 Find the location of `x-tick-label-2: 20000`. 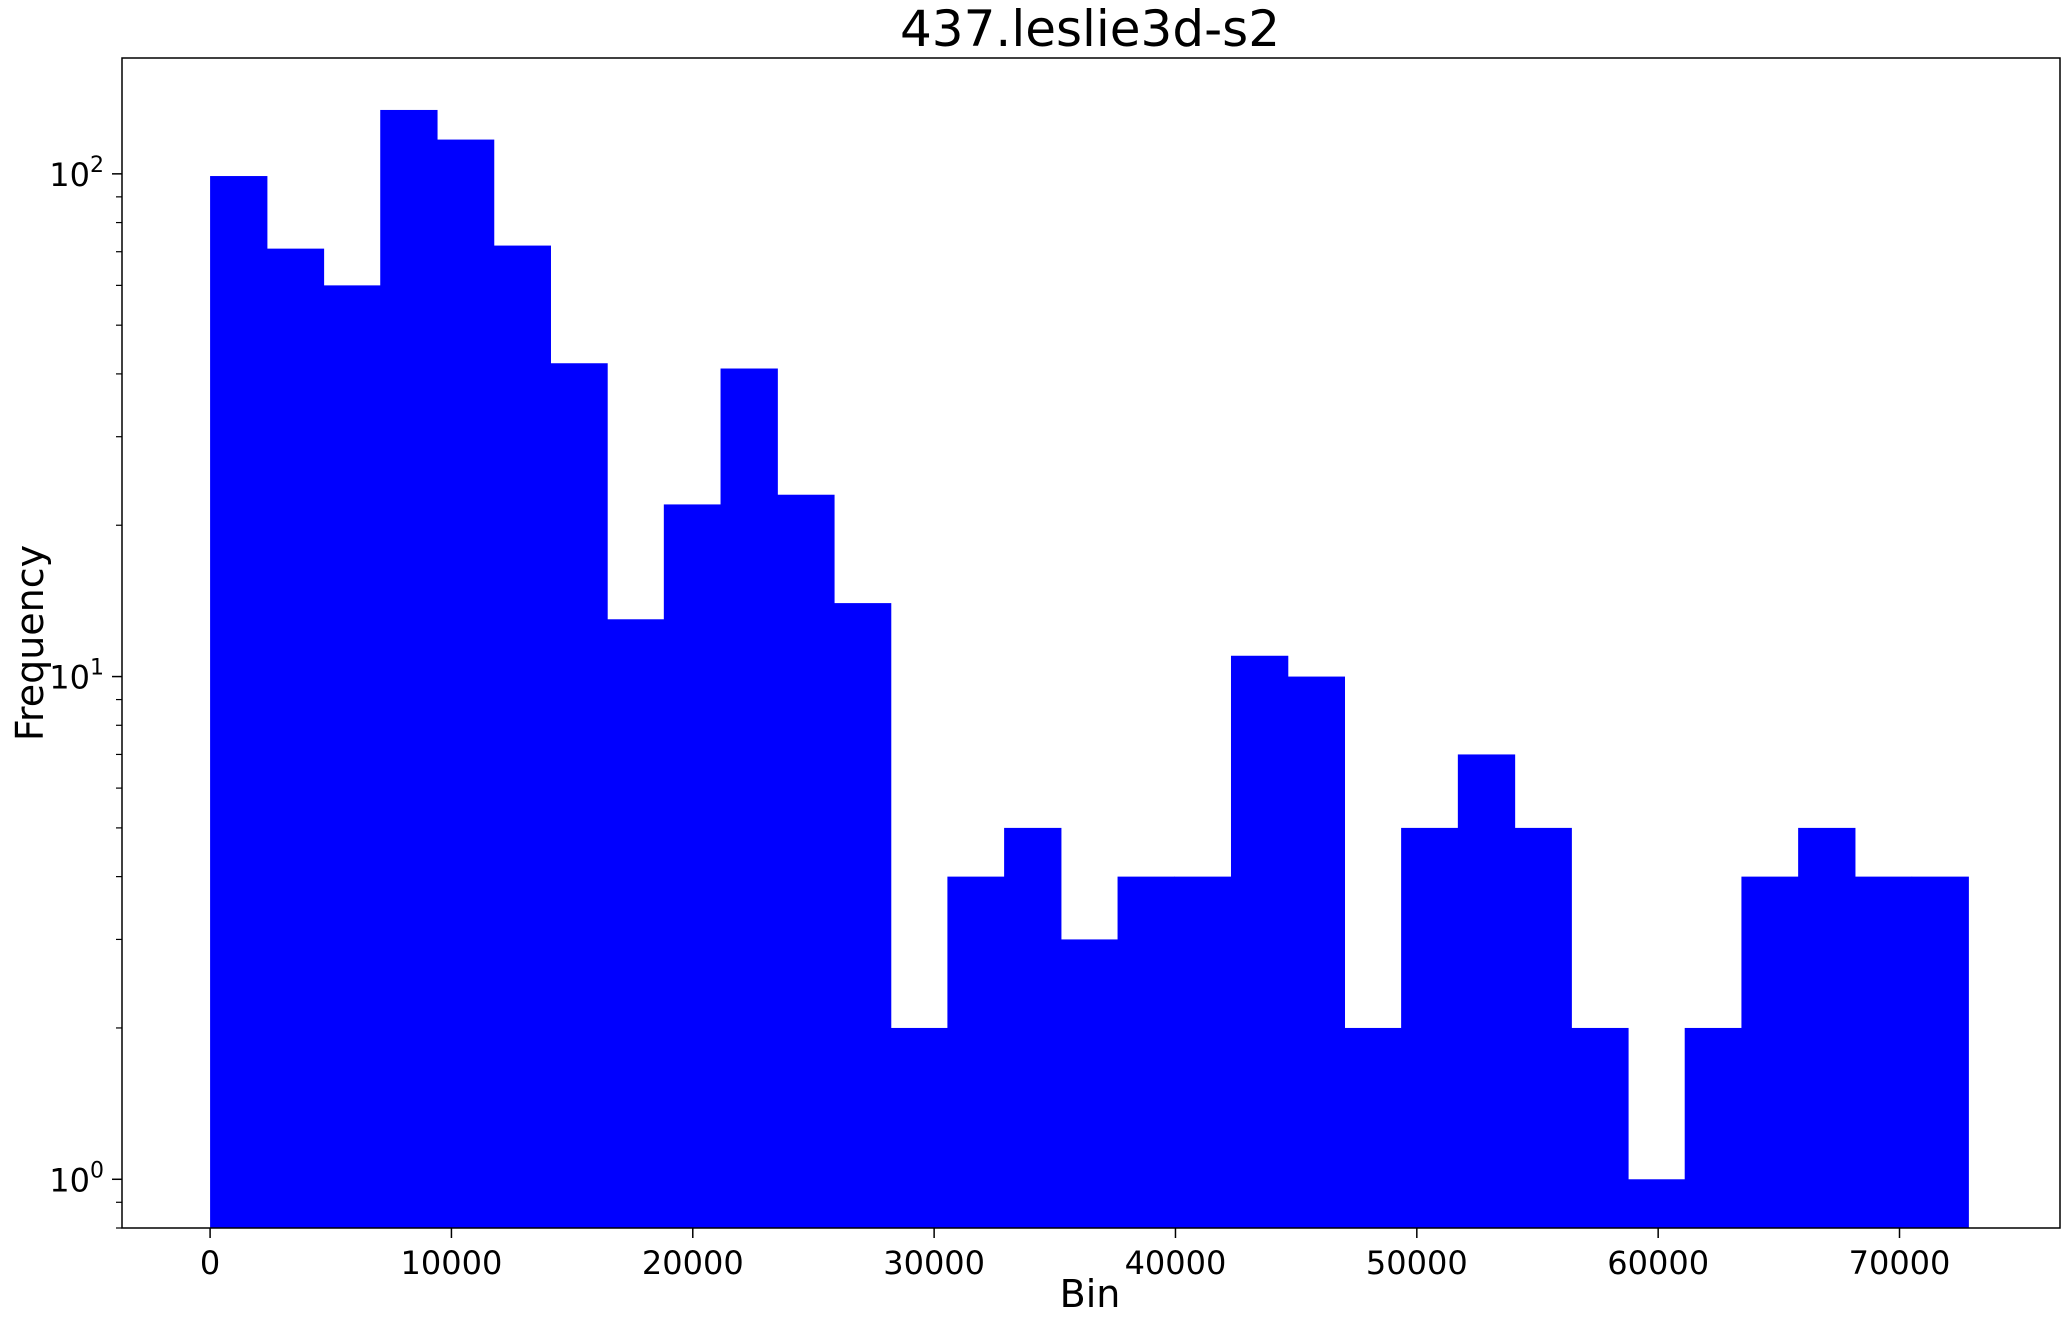

x-tick-label-2: 20000 is located at coordinates (693, 1263).